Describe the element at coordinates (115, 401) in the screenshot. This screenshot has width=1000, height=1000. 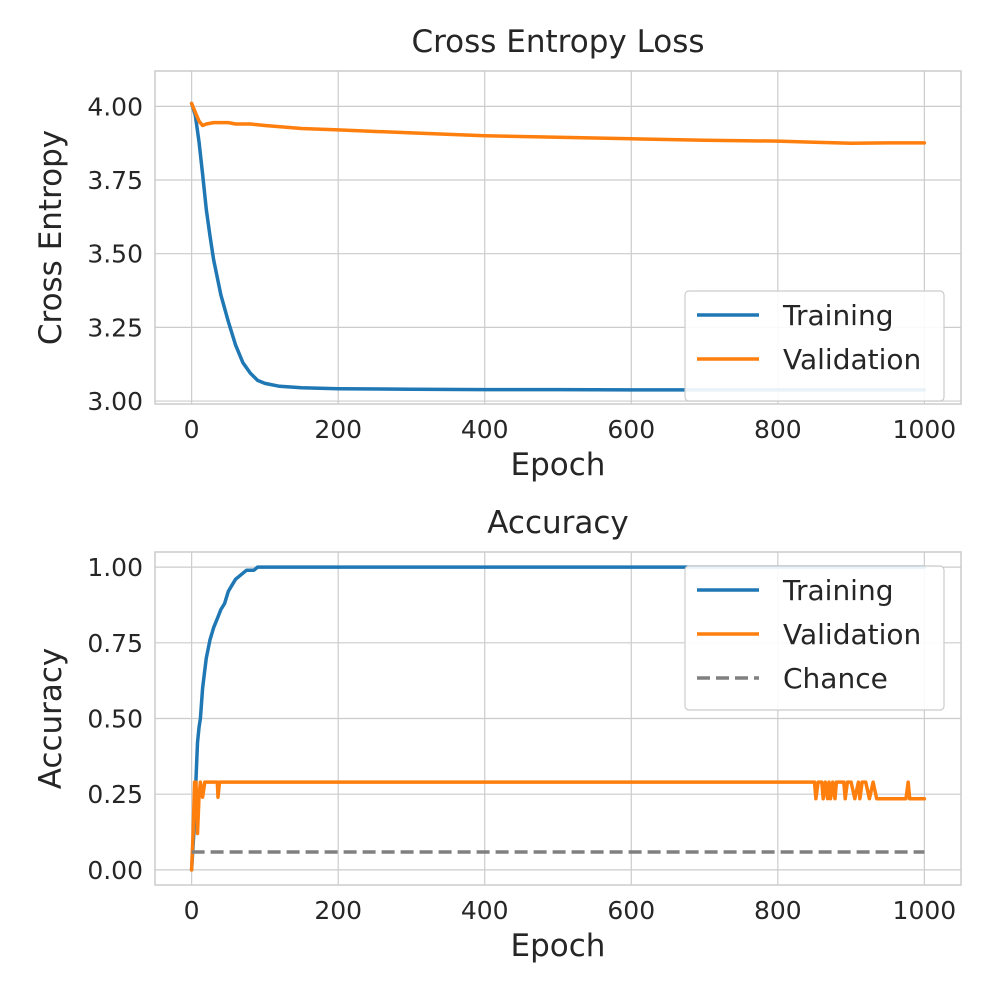
I see `y-tick-label: 3.00` at that location.